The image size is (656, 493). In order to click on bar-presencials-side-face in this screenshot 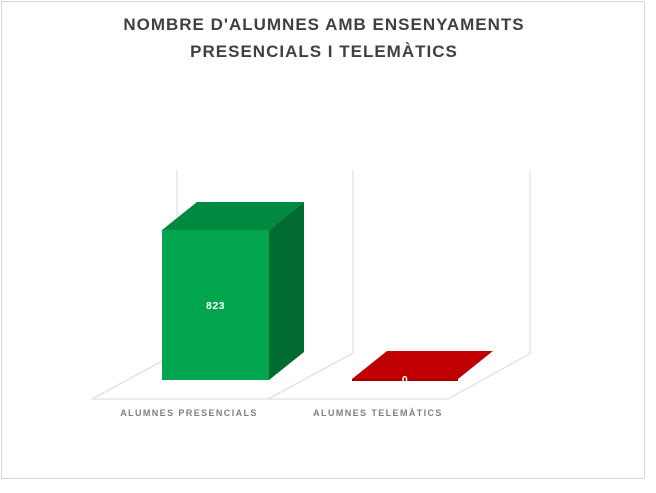, I will do `click(286, 291)`.